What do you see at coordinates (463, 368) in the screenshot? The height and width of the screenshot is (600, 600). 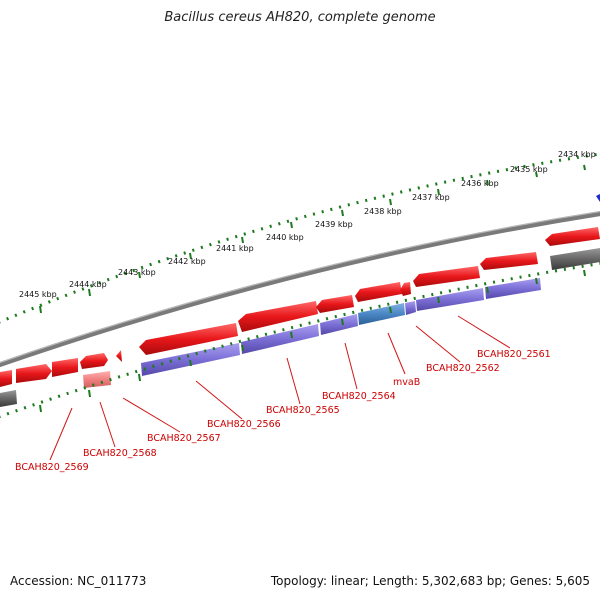 I see `gene-label: BCAH820_2562` at bounding box center [463, 368].